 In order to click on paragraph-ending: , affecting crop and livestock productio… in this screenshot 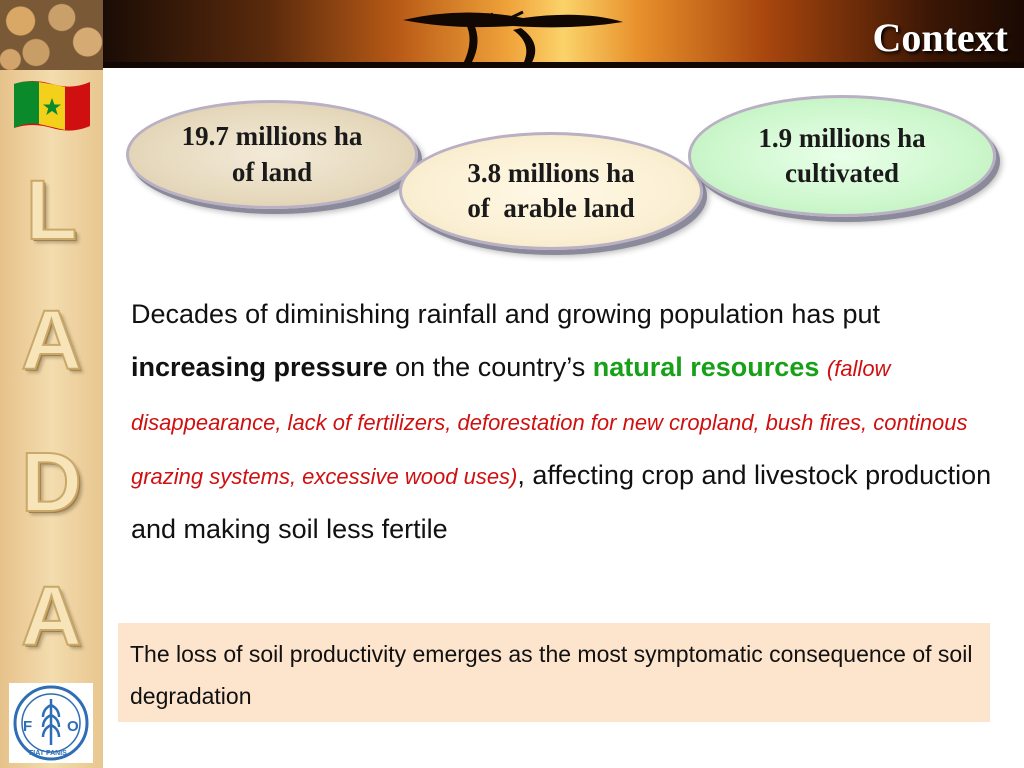, I will do `click(561, 502)`.